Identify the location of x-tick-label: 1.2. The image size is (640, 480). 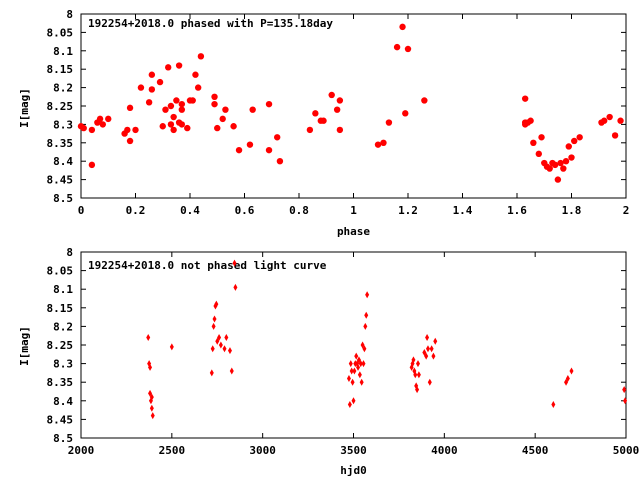
(408, 210).